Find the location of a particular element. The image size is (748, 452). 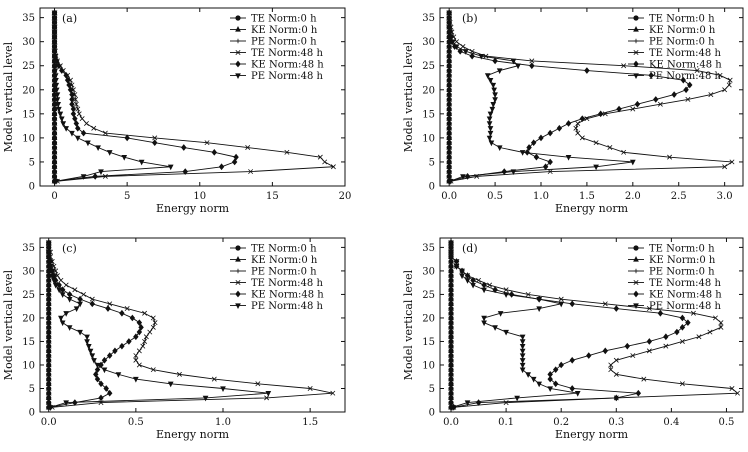

y-tick-label: 5 is located at coordinates (32, 389).